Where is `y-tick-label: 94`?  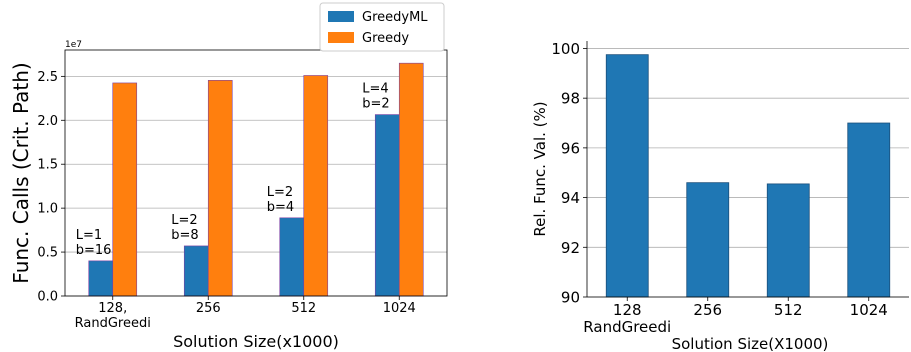
y-tick-label: 94 is located at coordinates (570, 198).